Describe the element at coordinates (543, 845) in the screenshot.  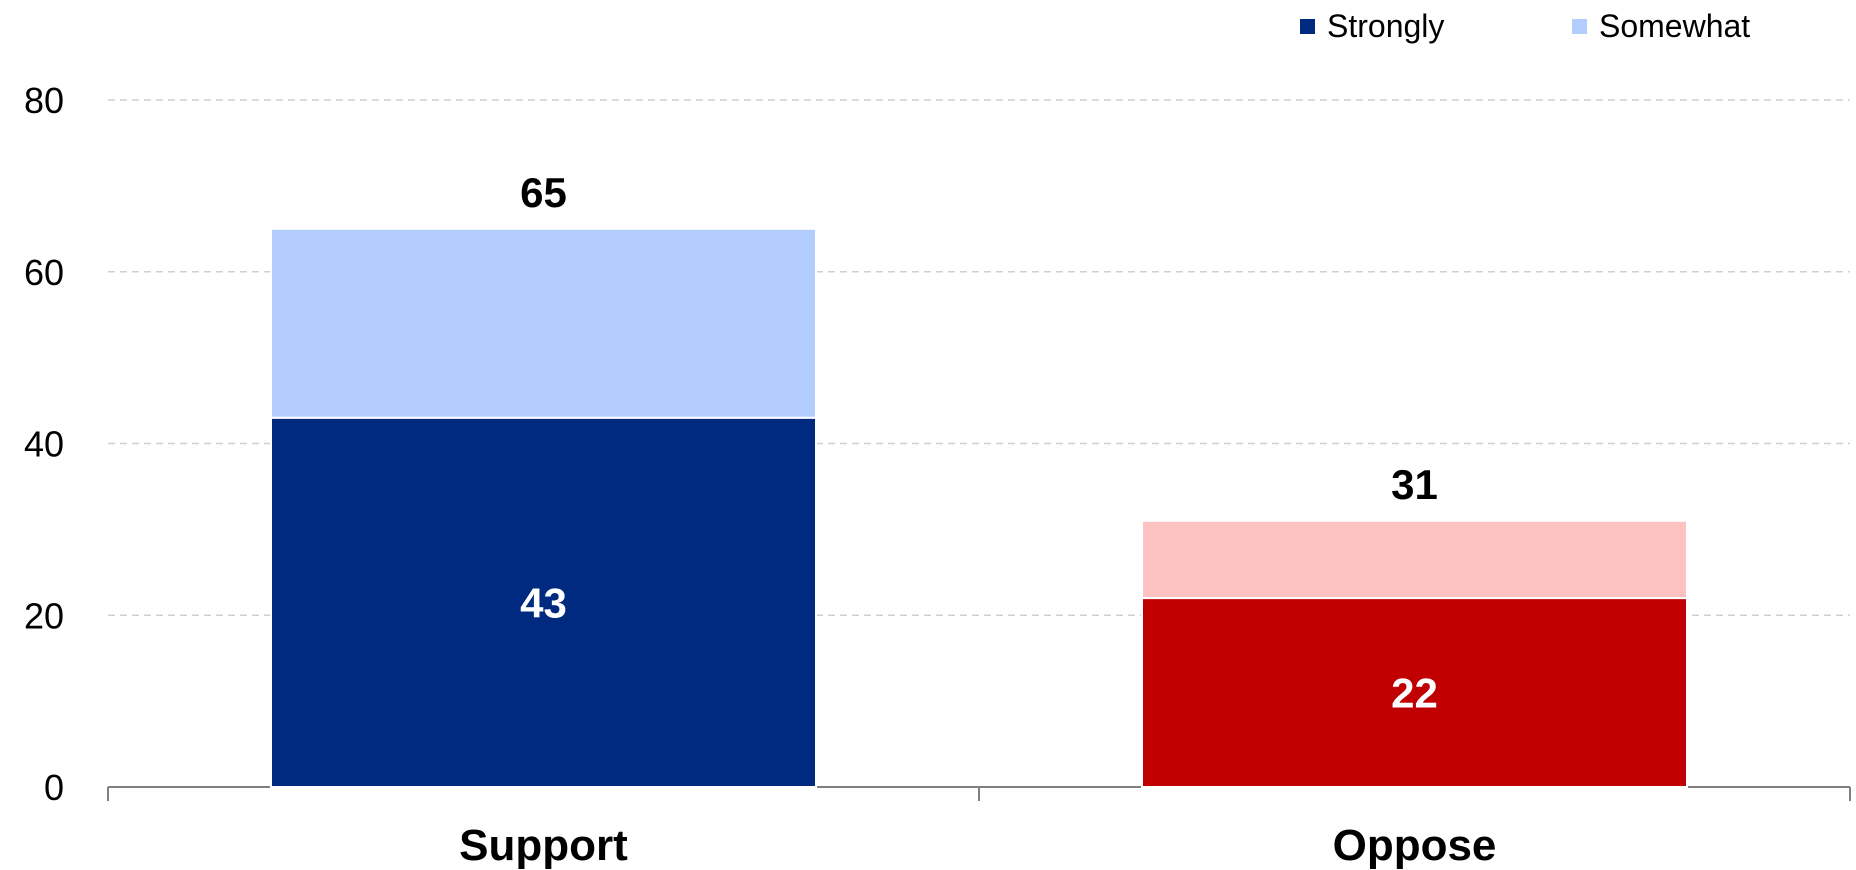
I see `x-category-label: Support` at that location.